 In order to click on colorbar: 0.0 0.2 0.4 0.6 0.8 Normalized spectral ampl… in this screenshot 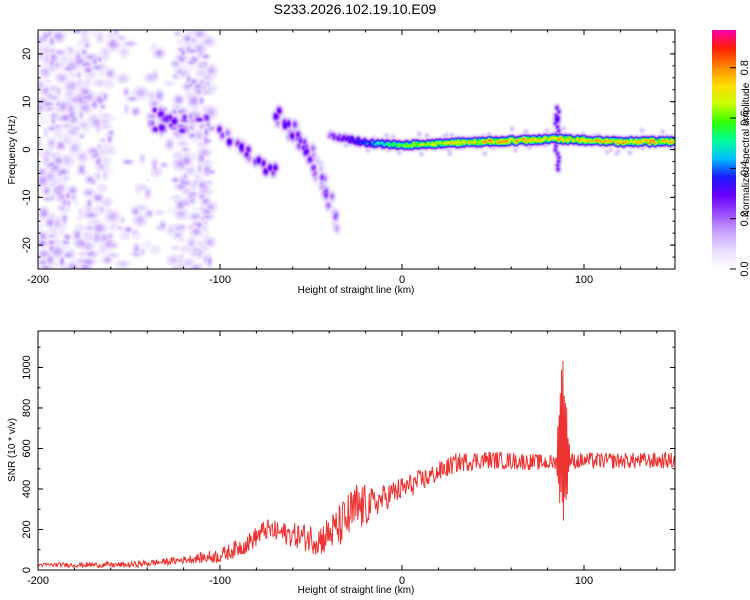, I will do `click(731, 153)`.